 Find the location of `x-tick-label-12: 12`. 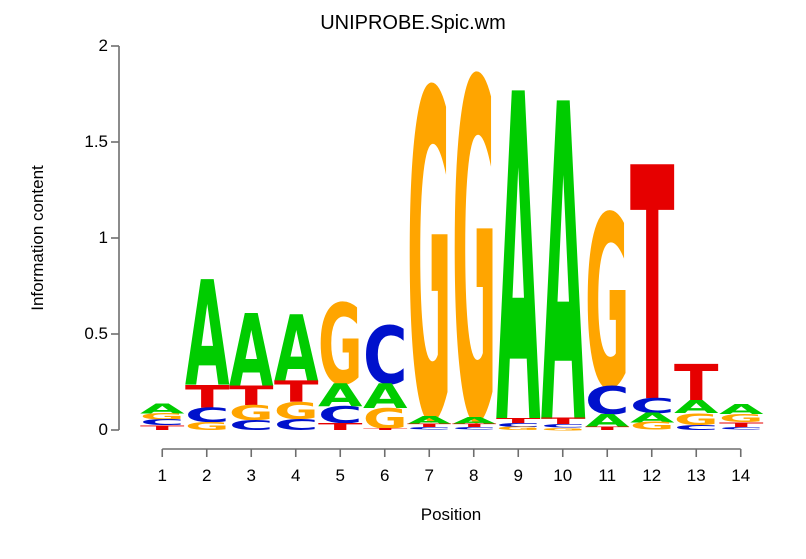

x-tick-label-12: 12 is located at coordinates (652, 475).